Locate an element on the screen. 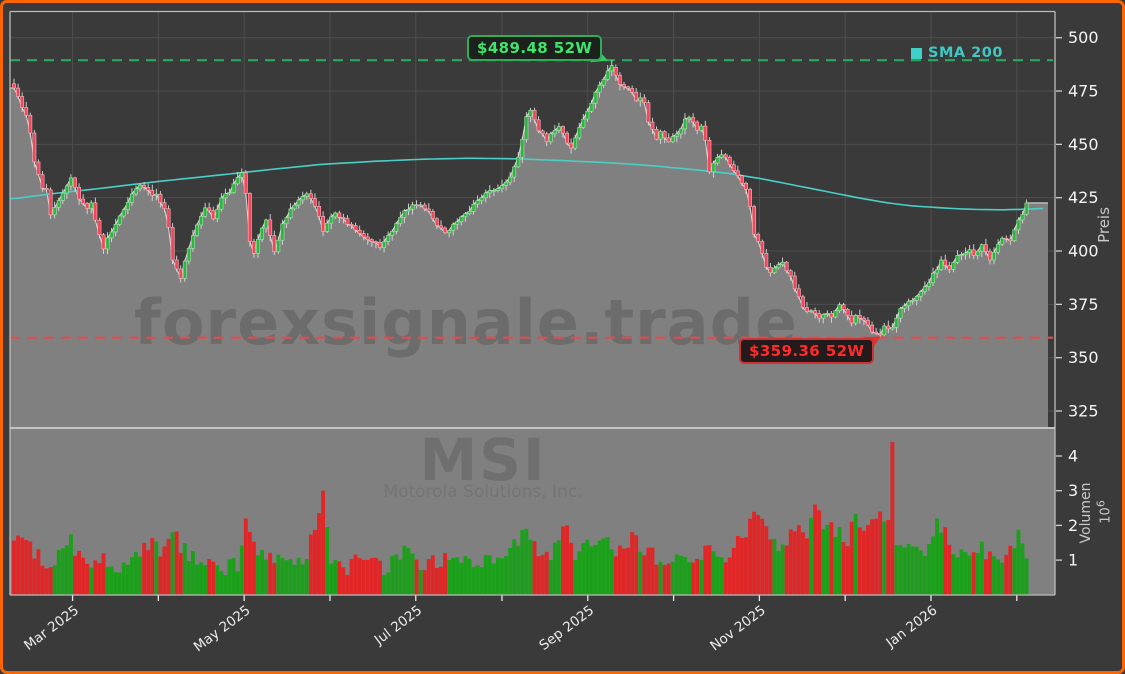 Image resolution: width=1125 pixels, height=674 pixels. sma-legend-marker-icon is located at coordinates (916, 53).